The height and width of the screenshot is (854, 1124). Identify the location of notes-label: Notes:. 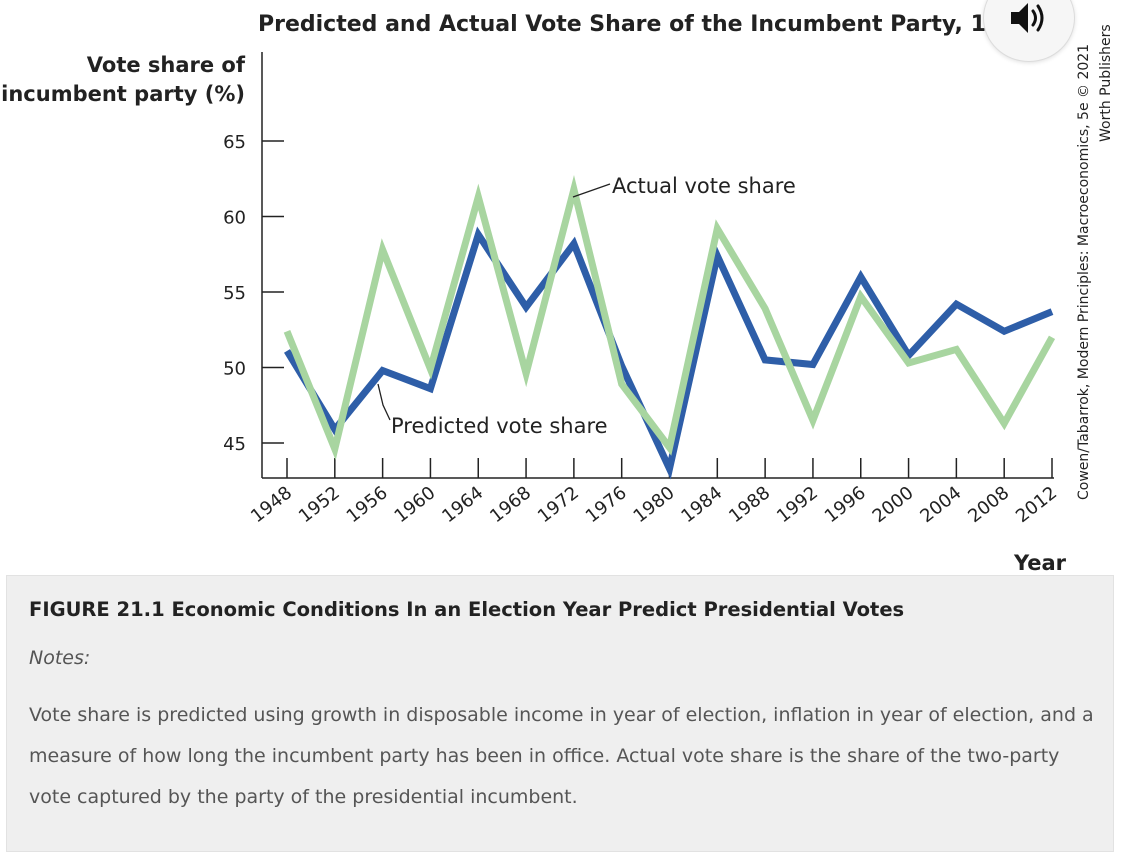
(60, 658).